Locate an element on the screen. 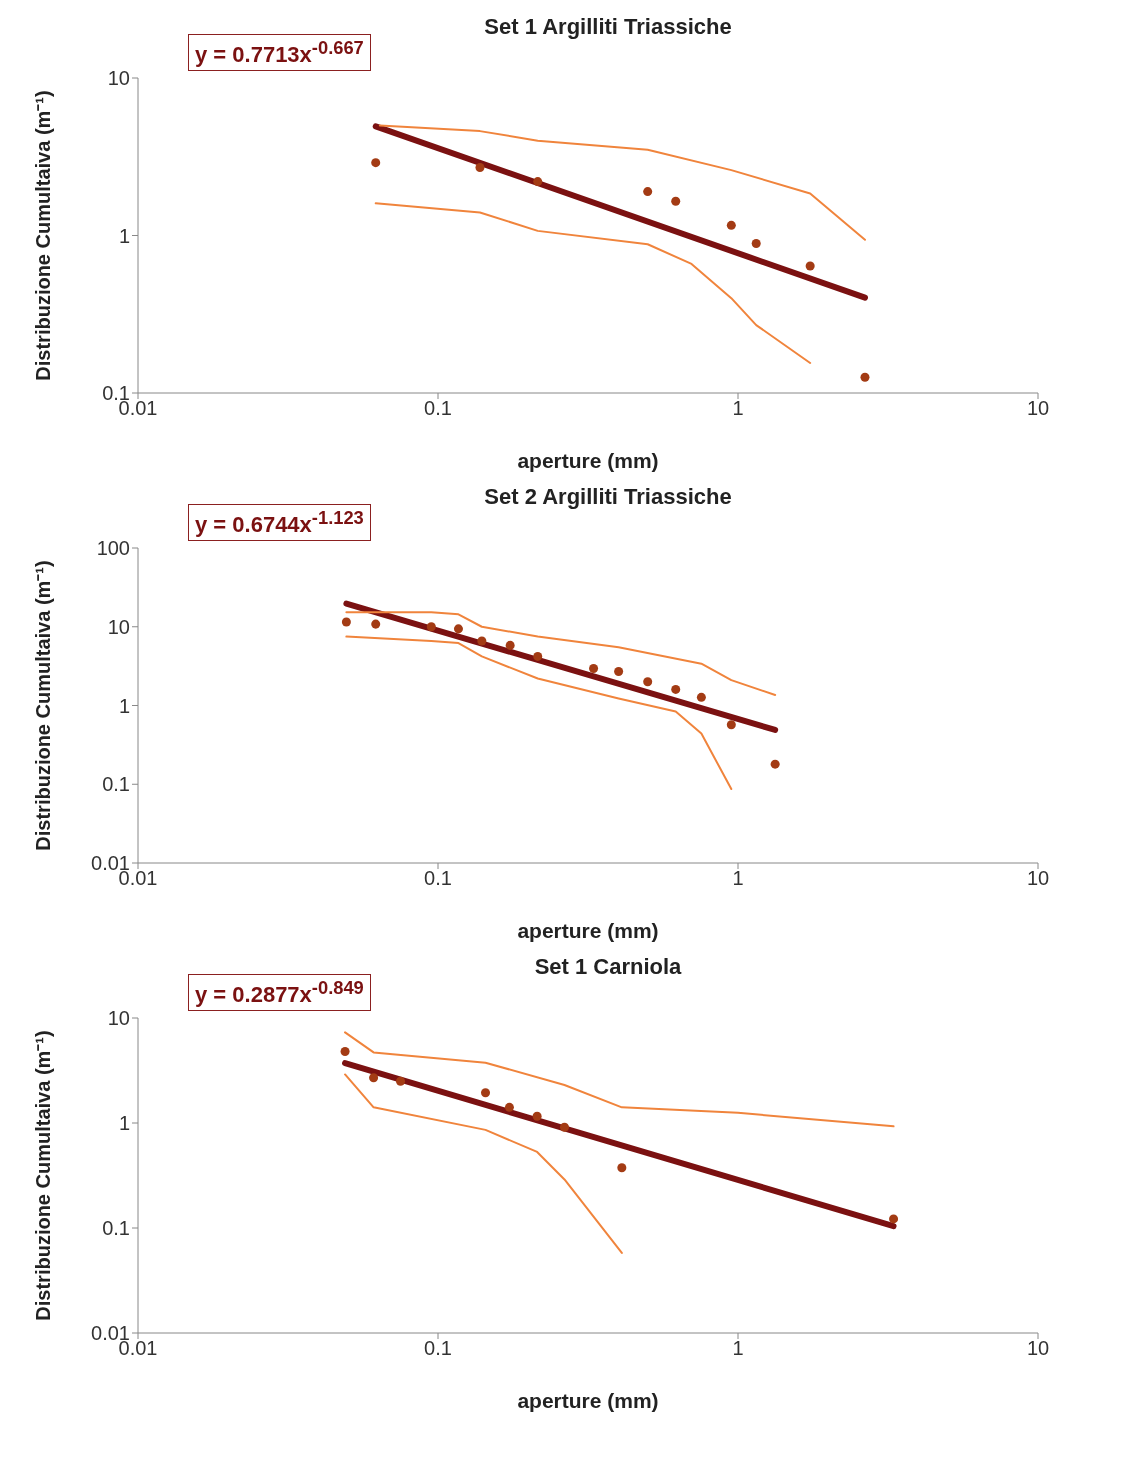 Image resolution: width=1131 pixels, height=1474 pixels. text: y = 0.7713x$^{-0.667}$ is located at coordinates (279, 53).